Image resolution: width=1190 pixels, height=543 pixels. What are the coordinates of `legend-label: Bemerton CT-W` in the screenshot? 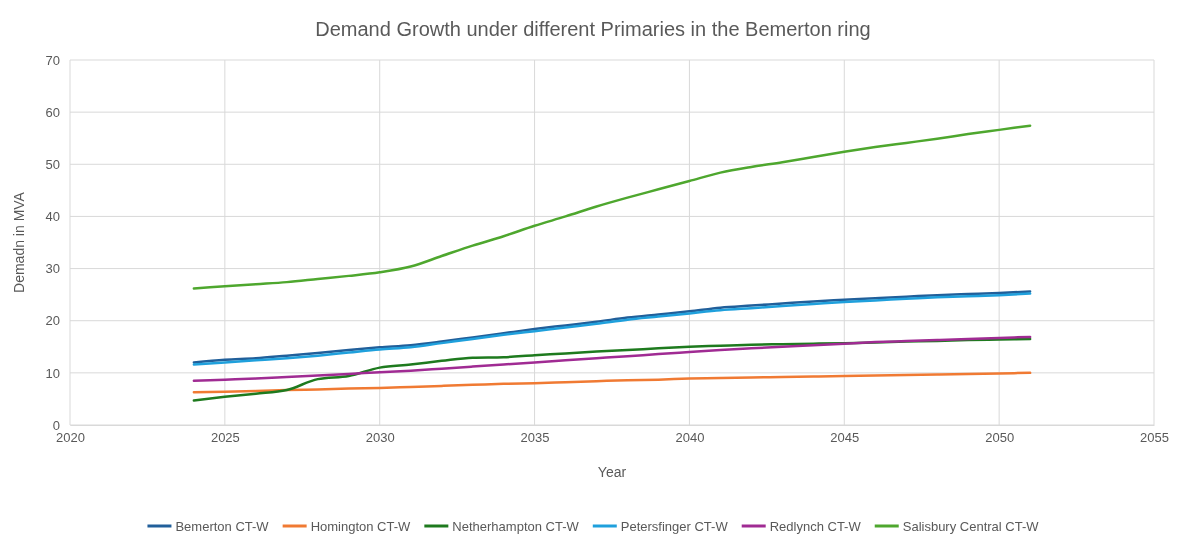 It's located at (222, 526).